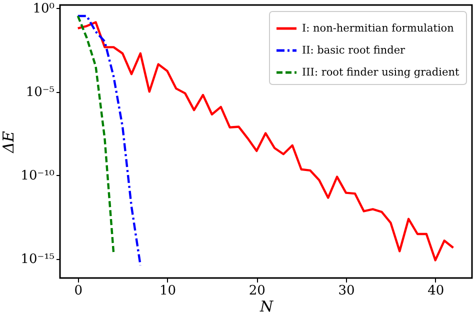 This screenshot has width=474, height=314. I want to click on y-axis-title: ΔE, so click(9, 142).